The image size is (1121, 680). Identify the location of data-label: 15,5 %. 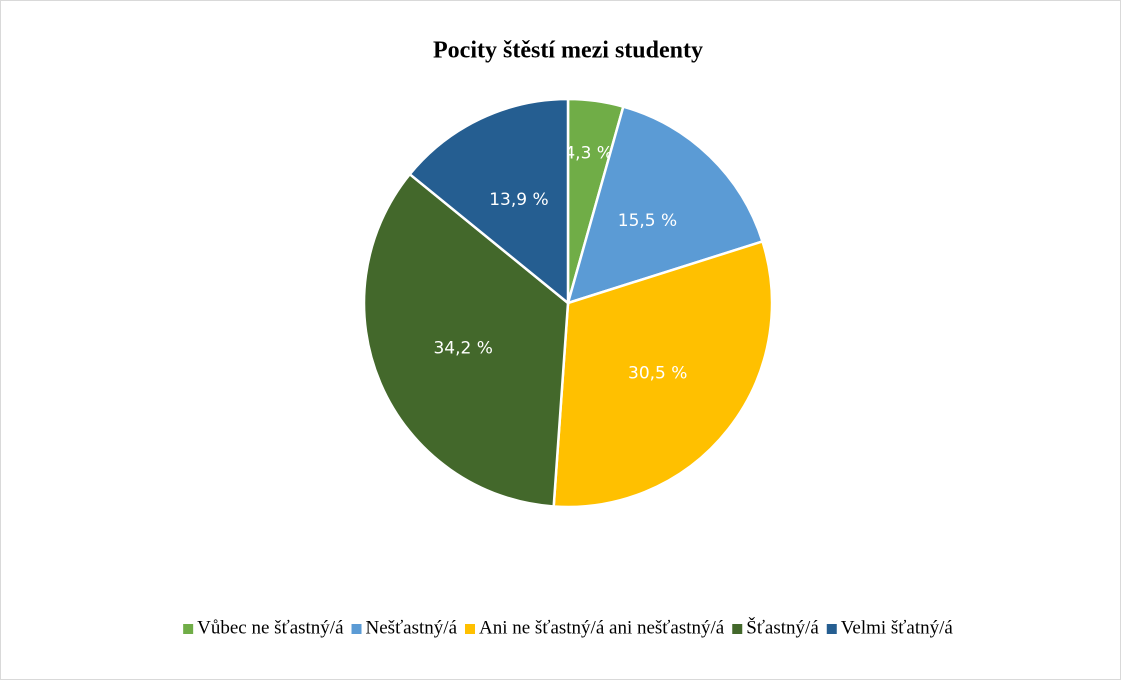
(647, 221).